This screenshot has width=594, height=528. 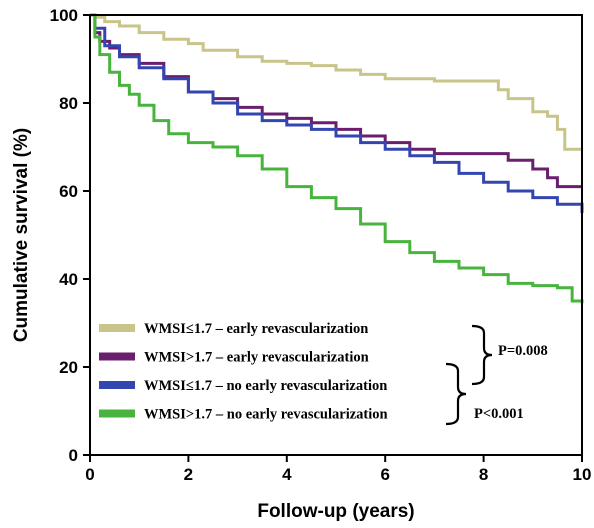 What do you see at coordinates (68, 103) in the screenshot?
I see `y-tick-label-4: 80` at bounding box center [68, 103].